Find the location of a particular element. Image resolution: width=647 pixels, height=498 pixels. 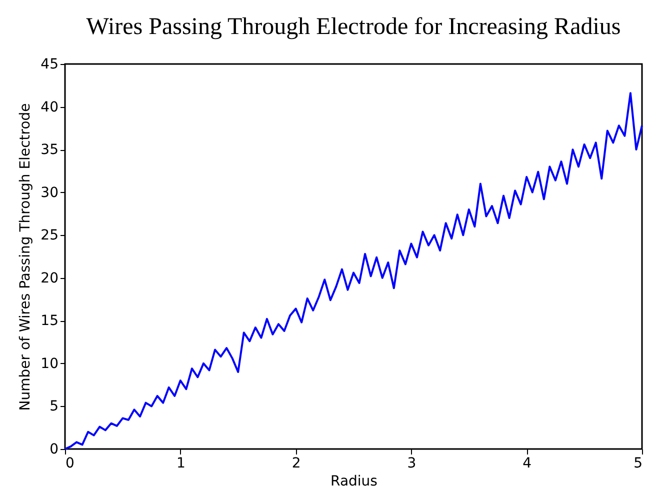

y-tick-label: 25 is located at coordinates (49, 236).